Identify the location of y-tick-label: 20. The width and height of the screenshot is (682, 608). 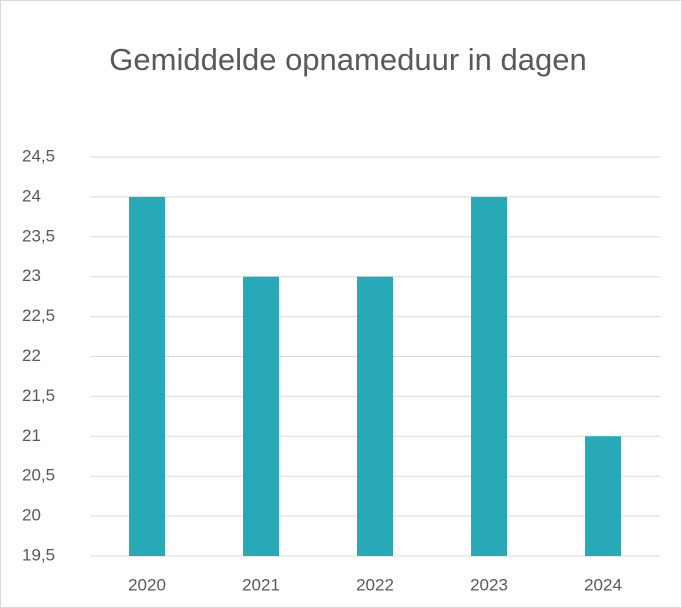
(31, 515).